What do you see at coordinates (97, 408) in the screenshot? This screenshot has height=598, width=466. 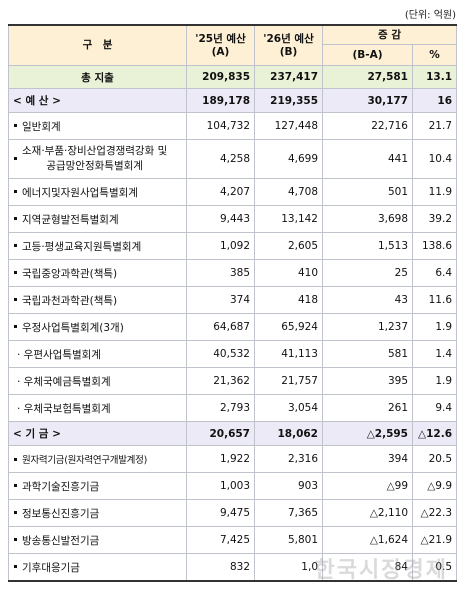 I see `row-label: · 우체국보험특별회계` at bounding box center [97, 408].